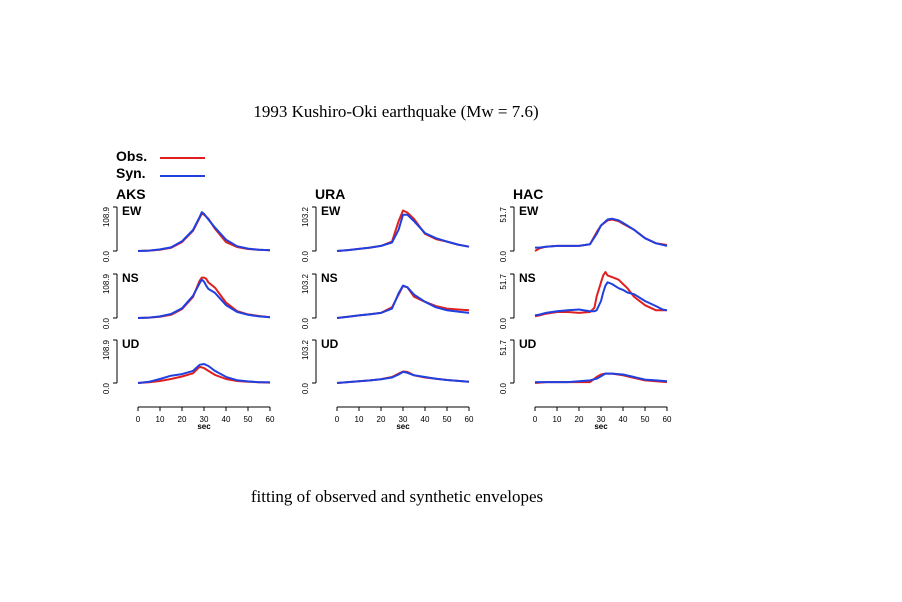 Image resolution: width=902 pixels, height=602 pixels. I want to click on panel-ud: 0.0 51.7 UD, so click(583, 365).